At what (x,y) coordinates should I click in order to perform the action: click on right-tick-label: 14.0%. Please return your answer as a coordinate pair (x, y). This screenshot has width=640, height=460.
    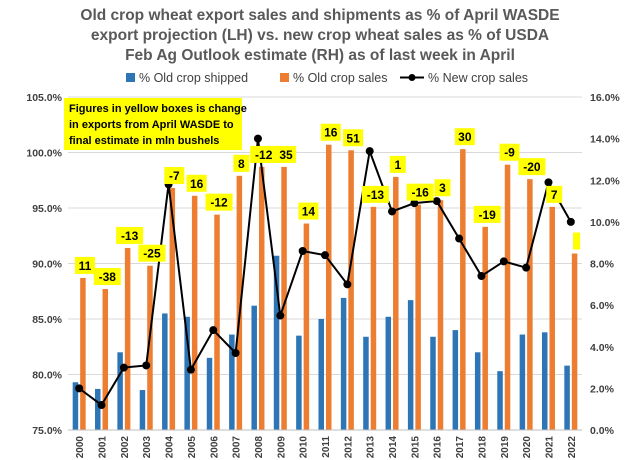
    Looking at the image, I should click on (605, 140).